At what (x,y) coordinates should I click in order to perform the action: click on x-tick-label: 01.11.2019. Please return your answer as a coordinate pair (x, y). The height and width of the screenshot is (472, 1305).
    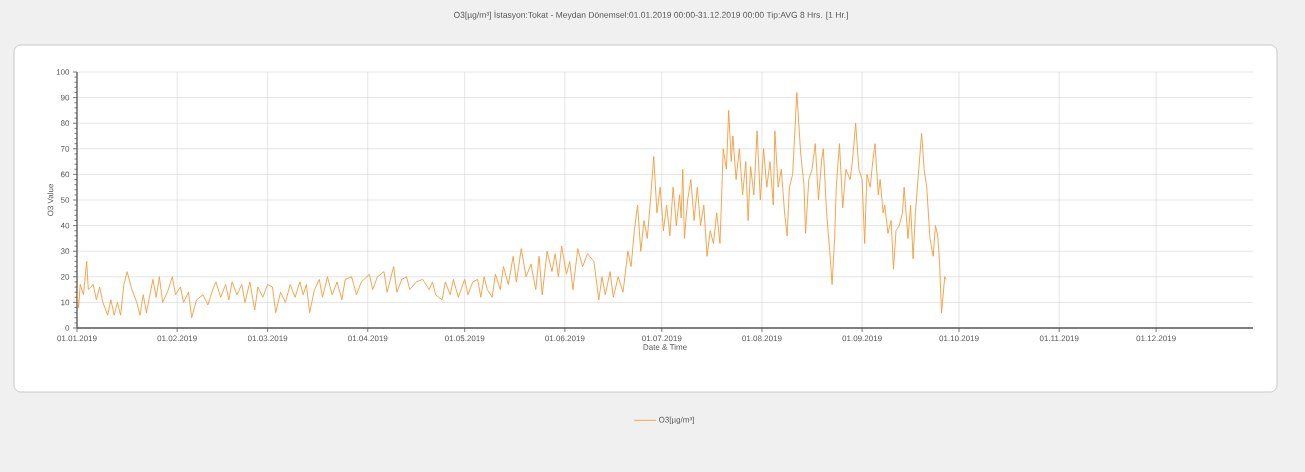
    Looking at the image, I should click on (1059, 338).